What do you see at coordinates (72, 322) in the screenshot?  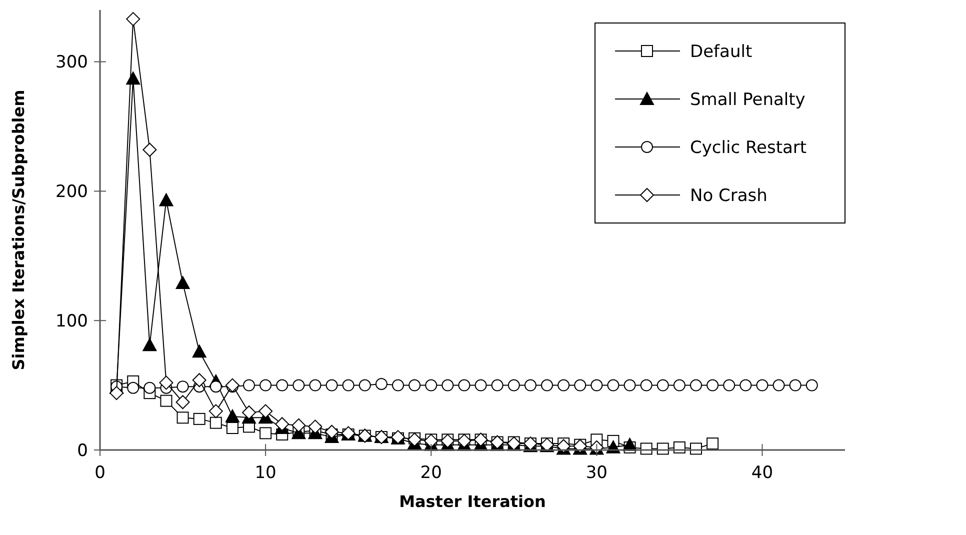 I see `y-tick-label: 100` at bounding box center [72, 322].